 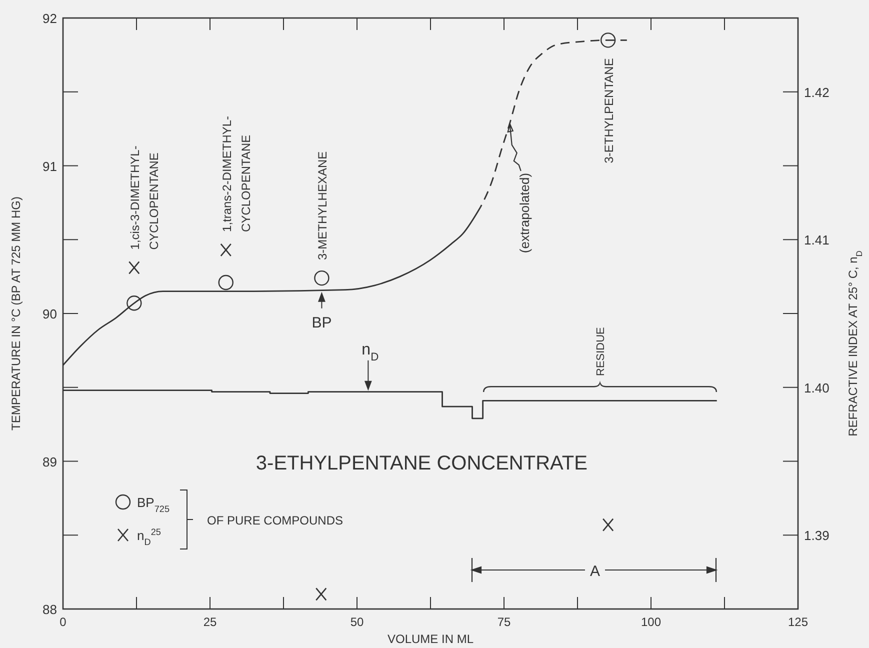 I want to click on annotation: BP, so click(x=322, y=323).